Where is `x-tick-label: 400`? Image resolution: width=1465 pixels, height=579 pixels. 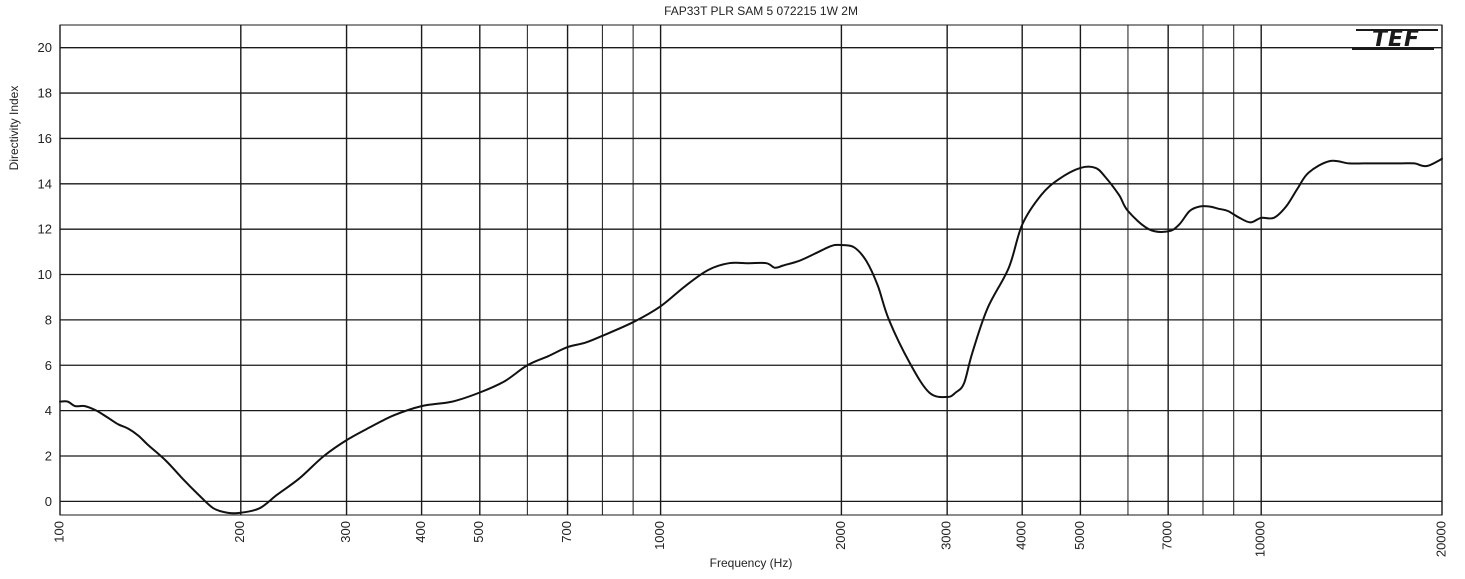 x-tick-label: 400 is located at coordinates (420, 532).